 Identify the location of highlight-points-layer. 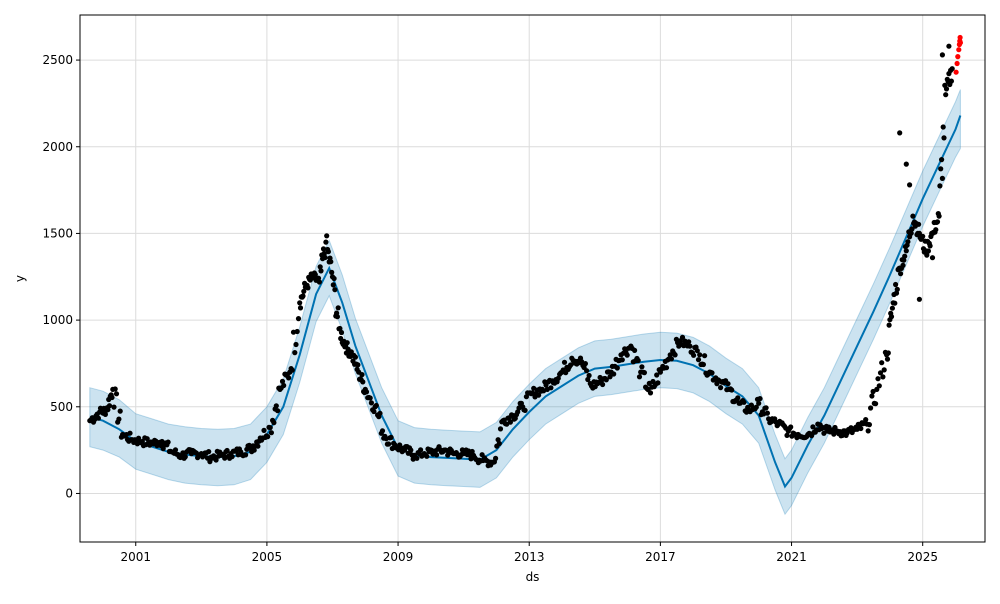
(958, 54).